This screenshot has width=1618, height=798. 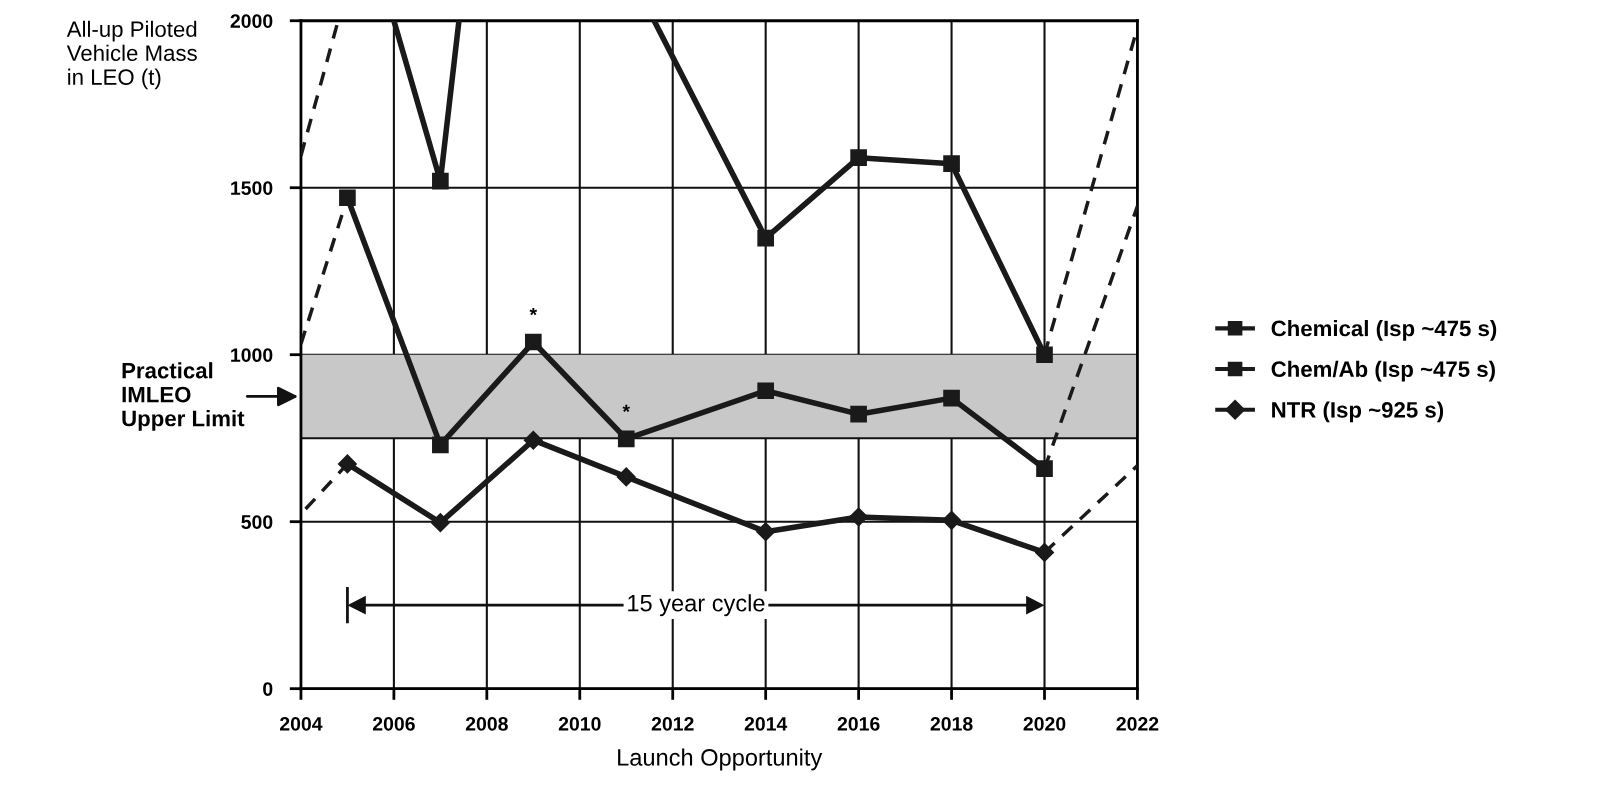 I want to click on y-tick-label: 0, so click(x=268, y=689).